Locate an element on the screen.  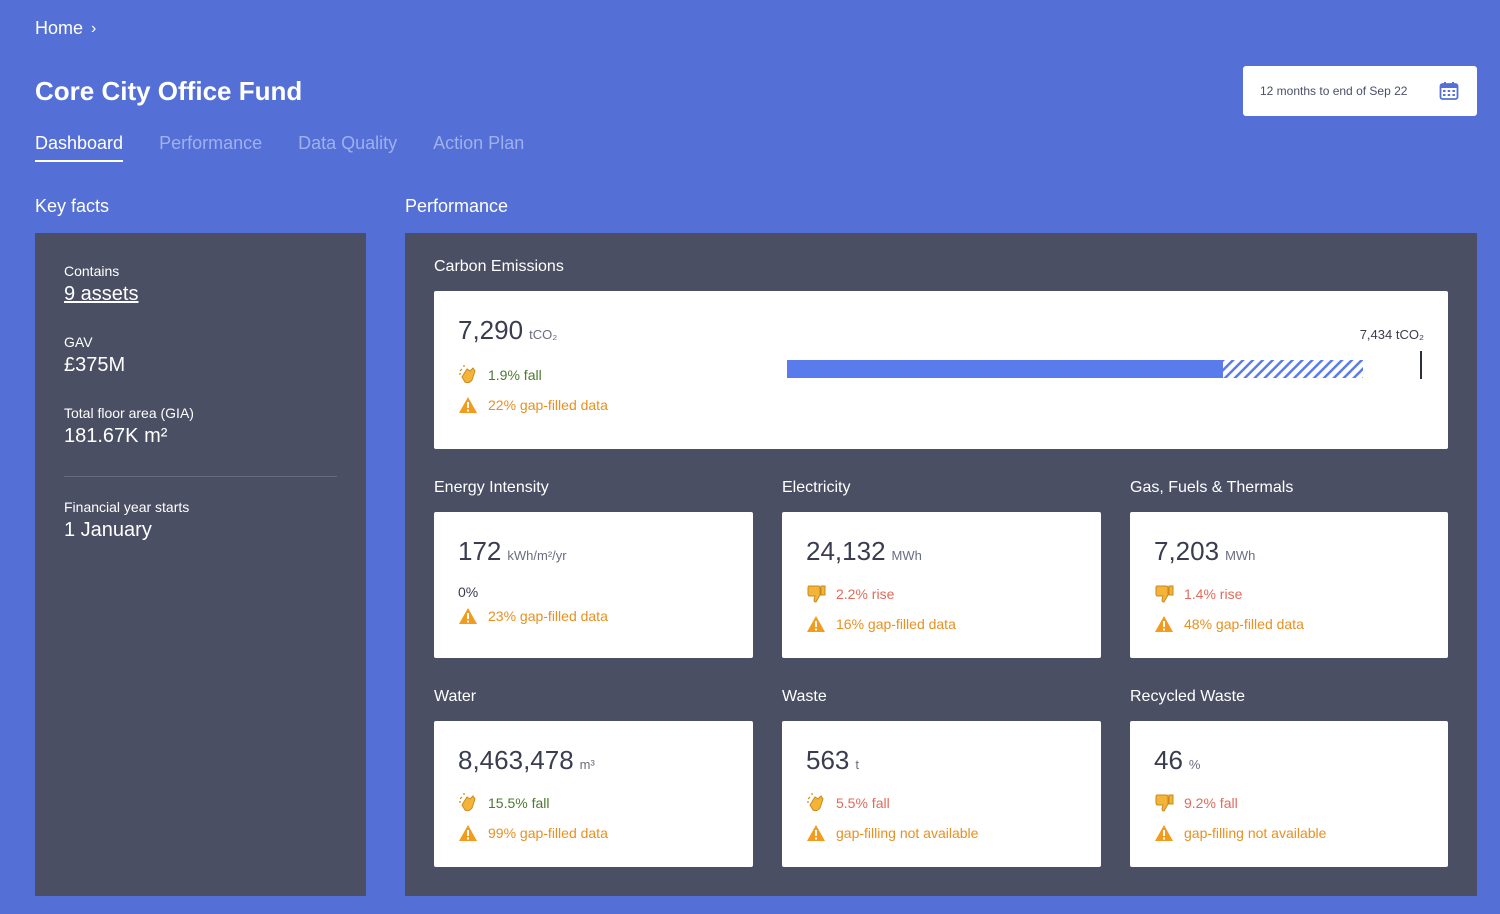
gas-value: 7,203 is located at coordinates (1187, 551).